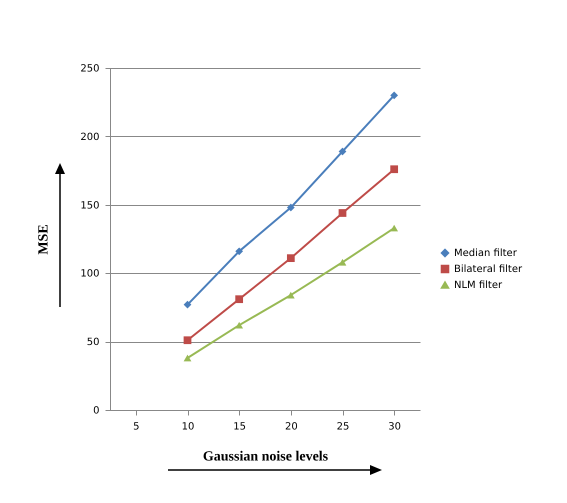 Image resolution: width=567 pixels, height=503 pixels. What do you see at coordinates (291, 427) in the screenshot?
I see `x-tick-label: 20` at bounding box center [291, 427].